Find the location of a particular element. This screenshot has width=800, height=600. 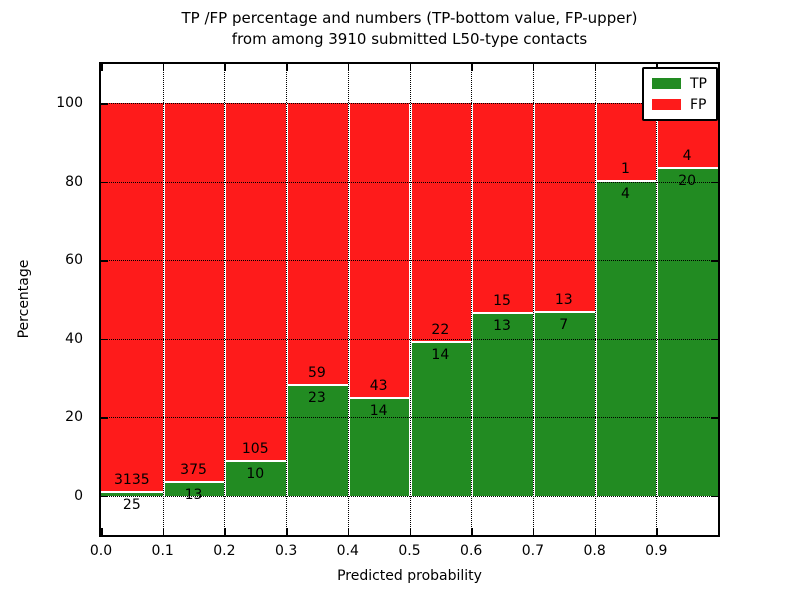

fp-count-label: 105 is located at coordinates (255, 448).